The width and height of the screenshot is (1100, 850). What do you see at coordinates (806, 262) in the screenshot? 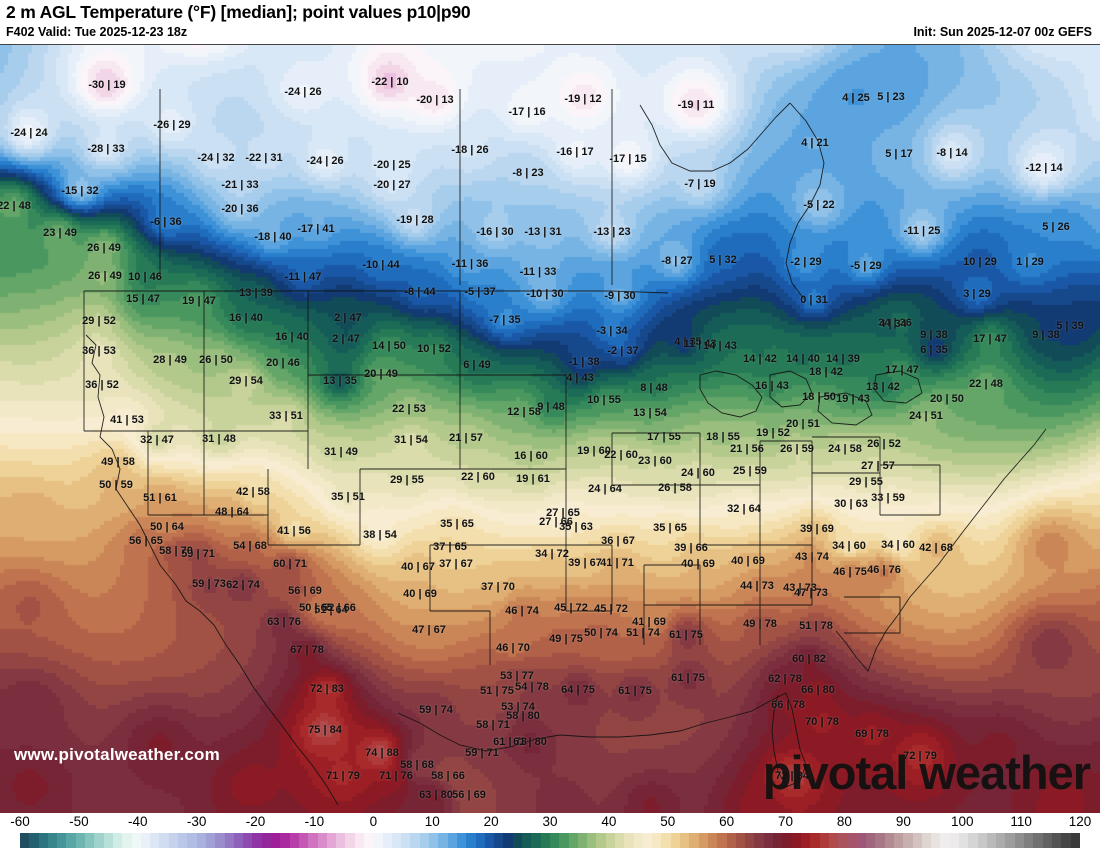
I see `point-value-label: -2 | 29` at bounding box center [806, 262].